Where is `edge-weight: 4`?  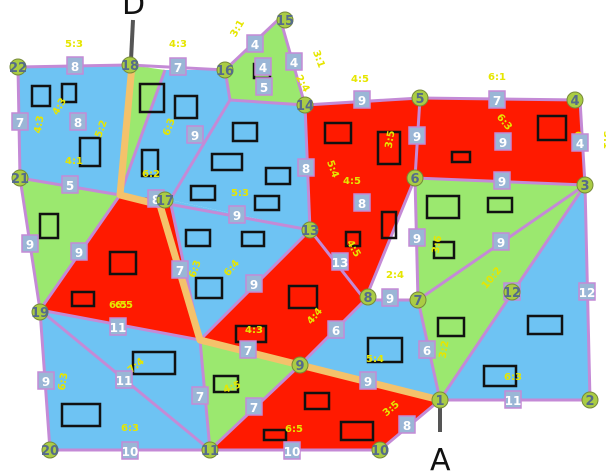
edge-weight: 4 is located at coordinates (255, 43).